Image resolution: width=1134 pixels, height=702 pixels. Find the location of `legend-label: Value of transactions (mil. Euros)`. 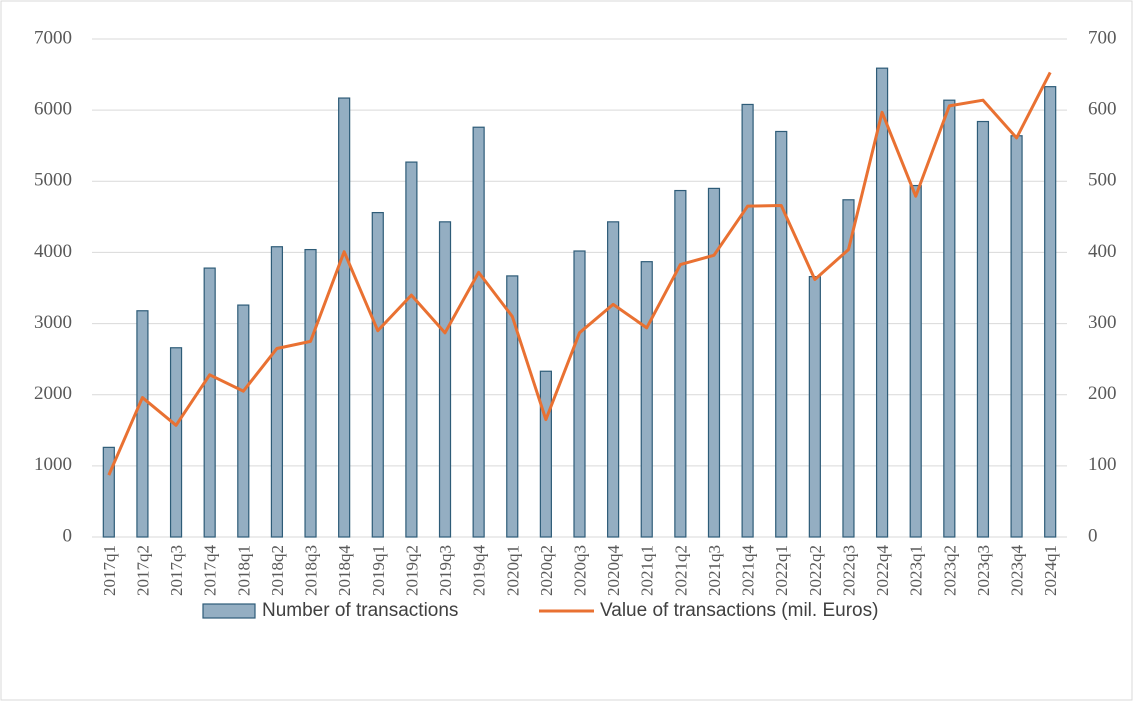

legend-label: Value of transactions (mil. Euros) is located at coordinates (739, 610).